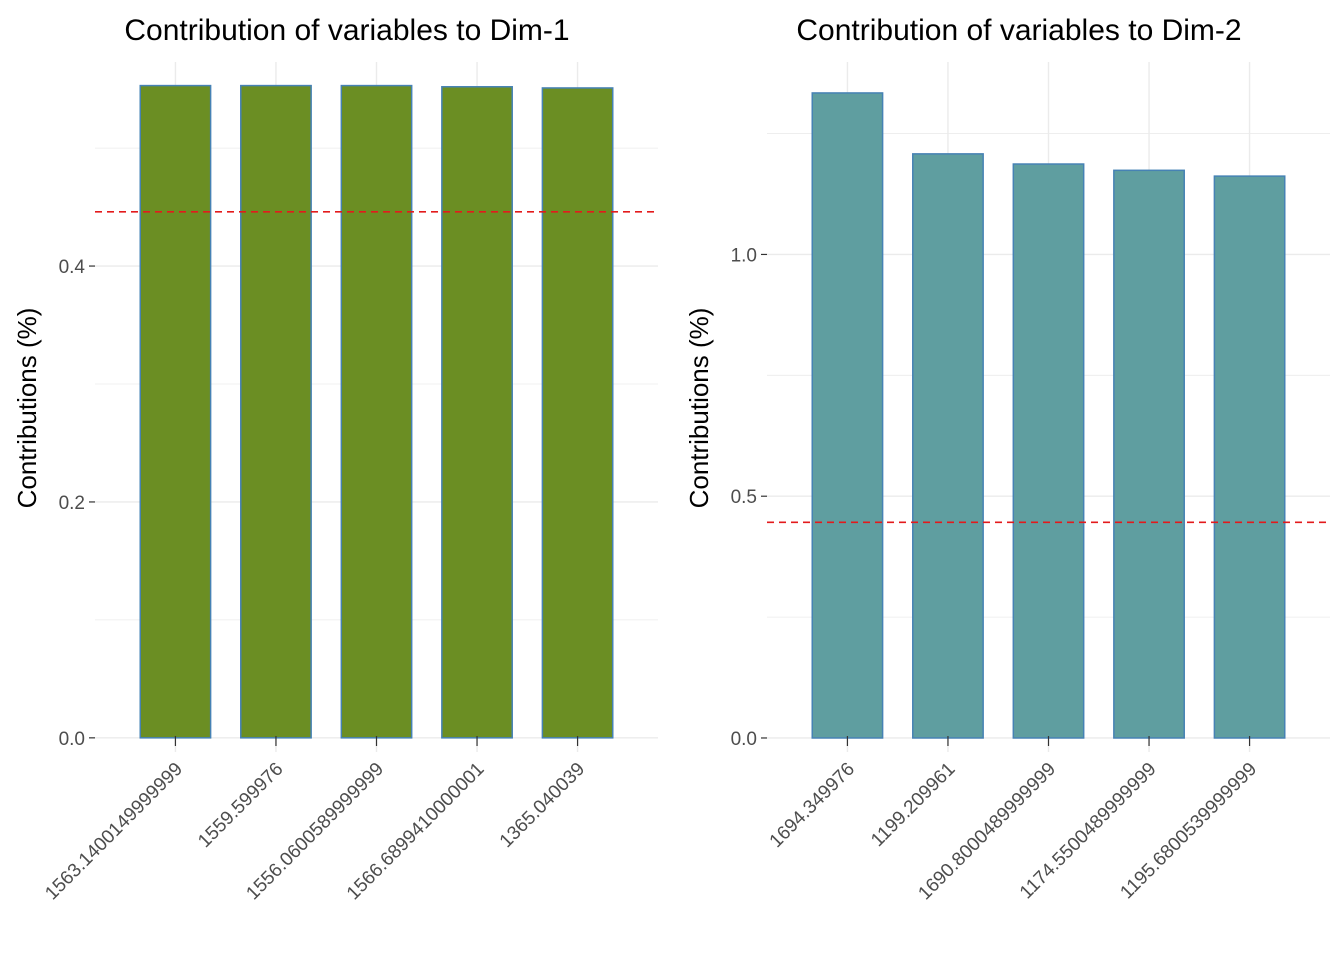  What do you see at coordinates (812, 805) in the screenshot?
I see `dim2-x-tick-label: 1694.349976` at bounding box center [812, 805].